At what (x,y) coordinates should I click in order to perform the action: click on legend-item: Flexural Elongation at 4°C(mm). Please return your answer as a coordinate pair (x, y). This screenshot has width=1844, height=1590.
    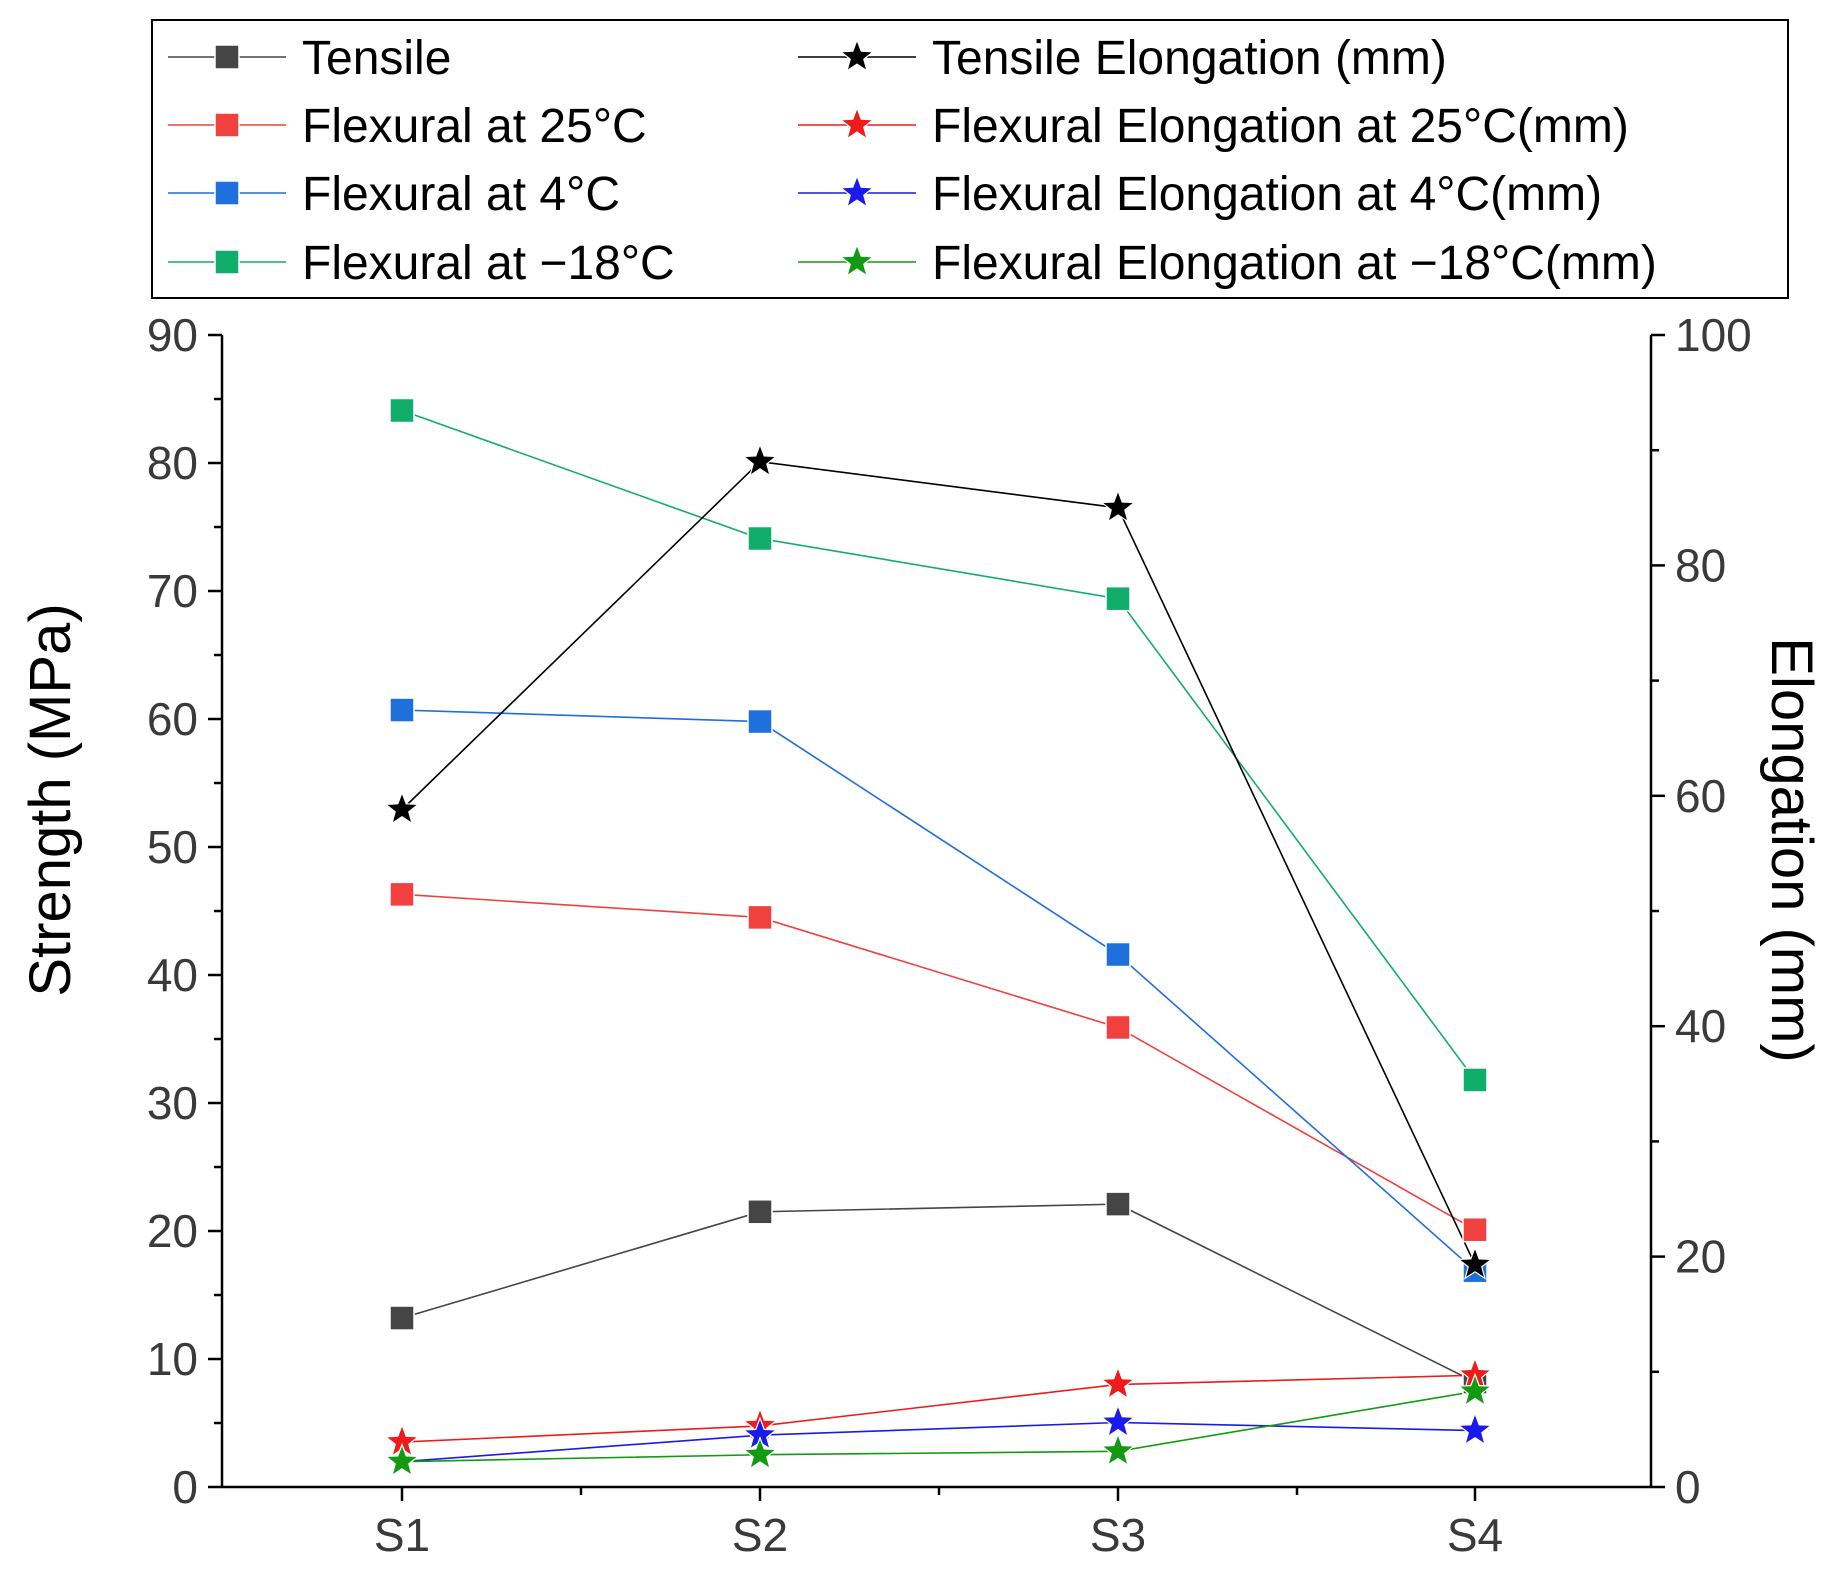
    Looking at the image, I should click on (1200, 194).